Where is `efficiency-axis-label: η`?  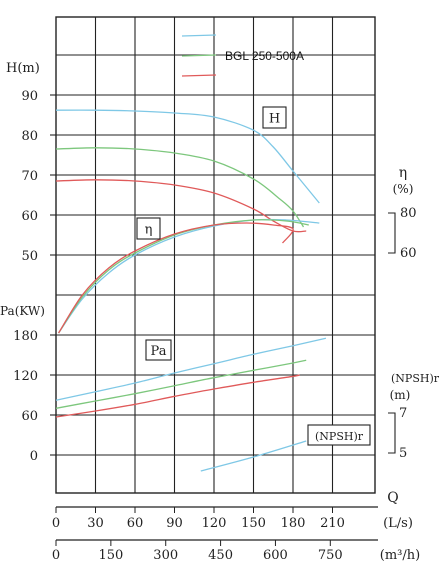 efficiency-axis-label: η is located at coordinates (403, 173).